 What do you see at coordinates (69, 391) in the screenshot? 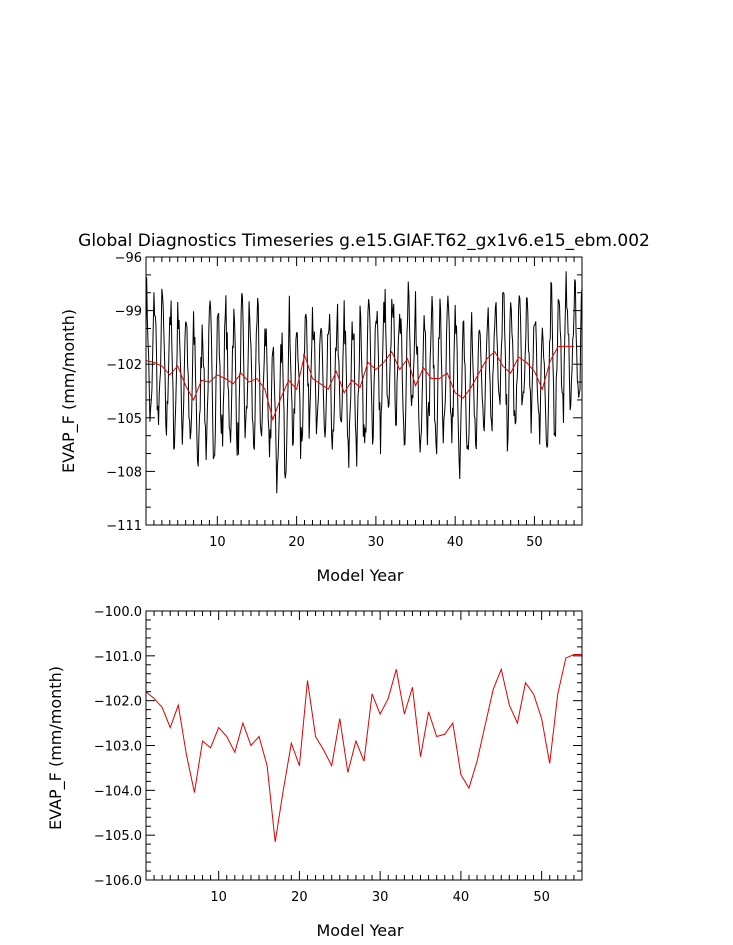
I see `y-axis-label-top: EVAP_F (mm/month)` at bounding box center [69, 391].